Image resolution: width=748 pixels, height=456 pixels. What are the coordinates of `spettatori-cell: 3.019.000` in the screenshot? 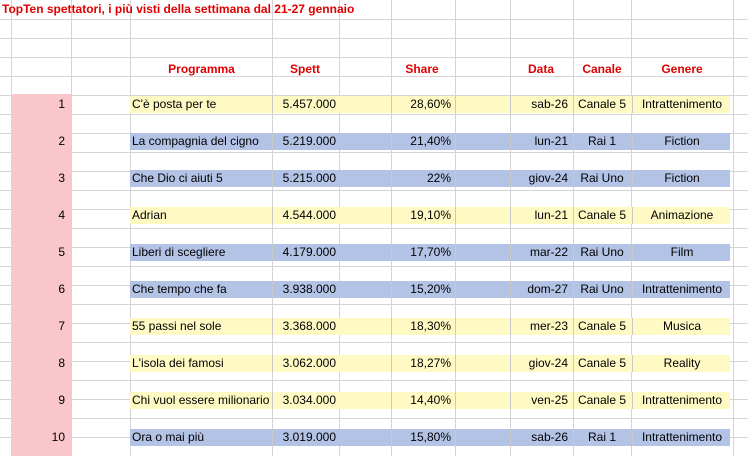 It's located at (309, 437).